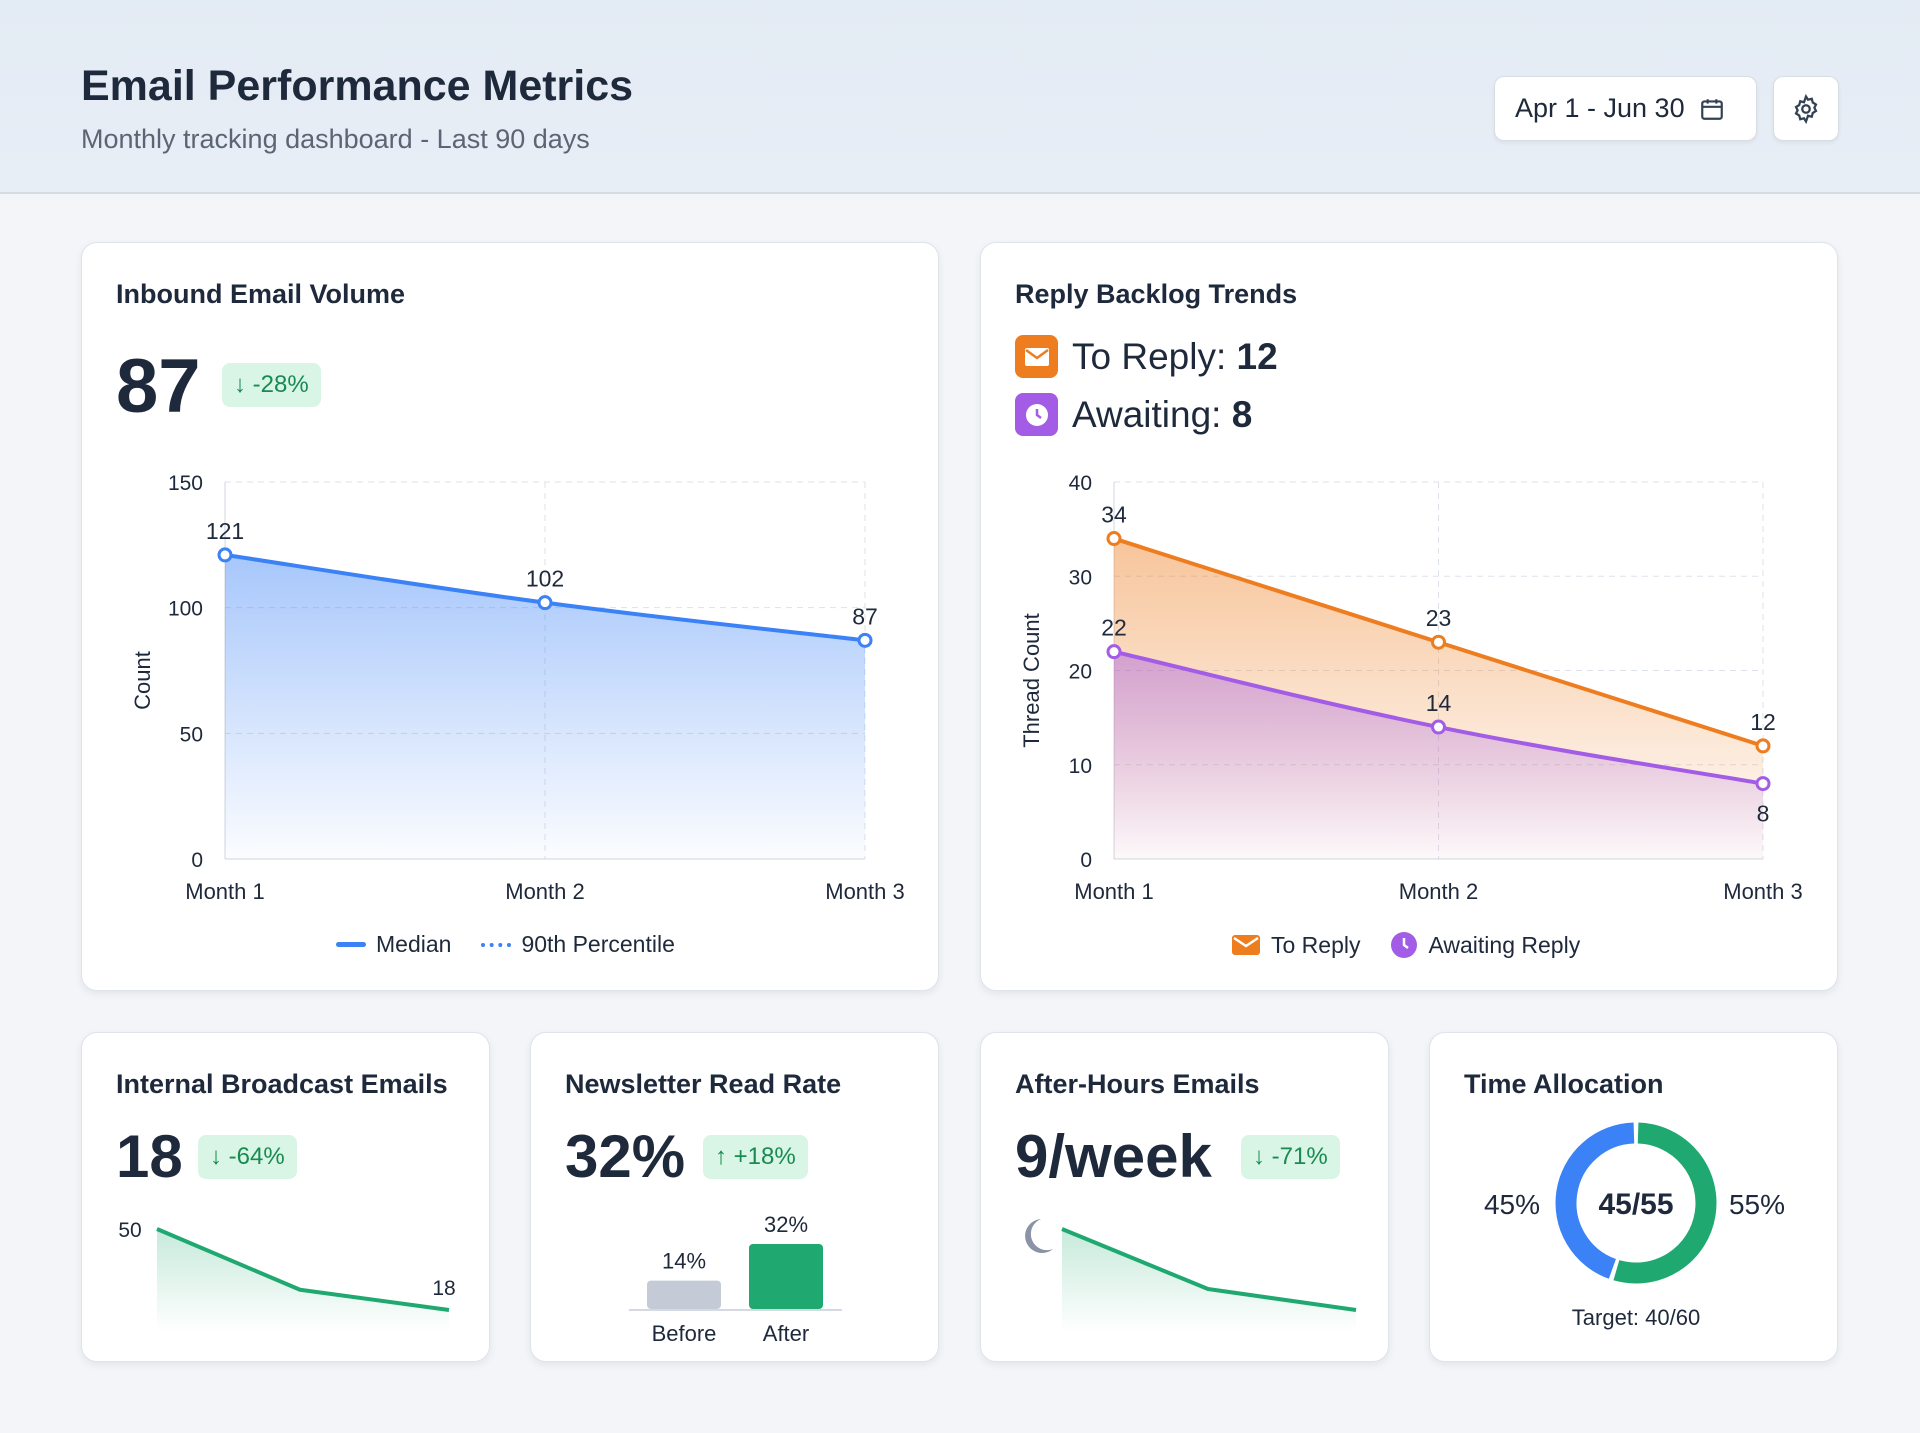  What do you see at coordinates (496, 944) in the screenshot?
I see `legend-p90-swatch` at bounding box center [496, 944].